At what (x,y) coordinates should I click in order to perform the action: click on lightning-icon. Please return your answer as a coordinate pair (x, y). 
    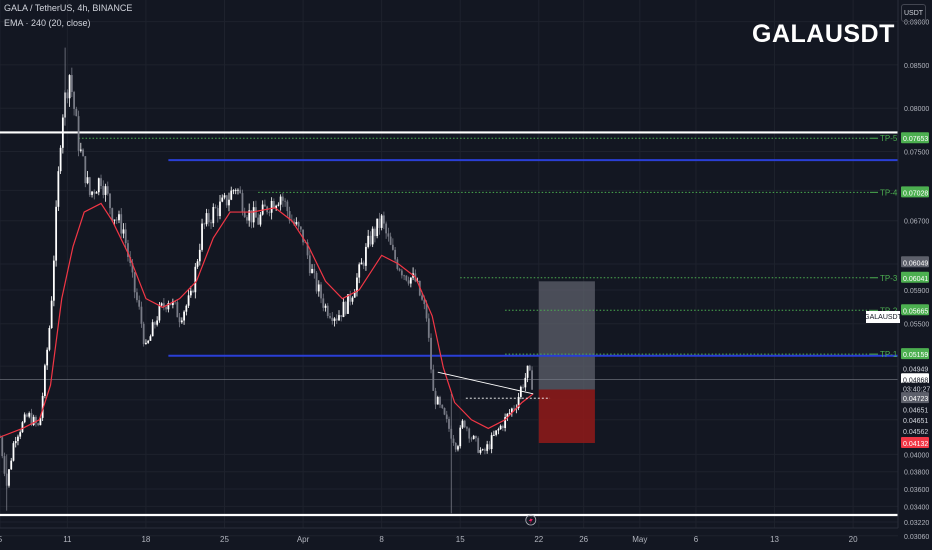
    Looking at the image, I should click on (531, 520).